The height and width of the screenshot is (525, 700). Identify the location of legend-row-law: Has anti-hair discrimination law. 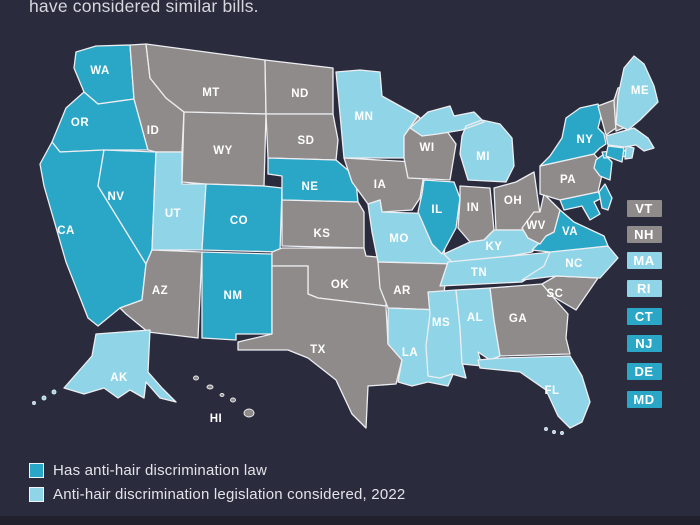
(217, 470).